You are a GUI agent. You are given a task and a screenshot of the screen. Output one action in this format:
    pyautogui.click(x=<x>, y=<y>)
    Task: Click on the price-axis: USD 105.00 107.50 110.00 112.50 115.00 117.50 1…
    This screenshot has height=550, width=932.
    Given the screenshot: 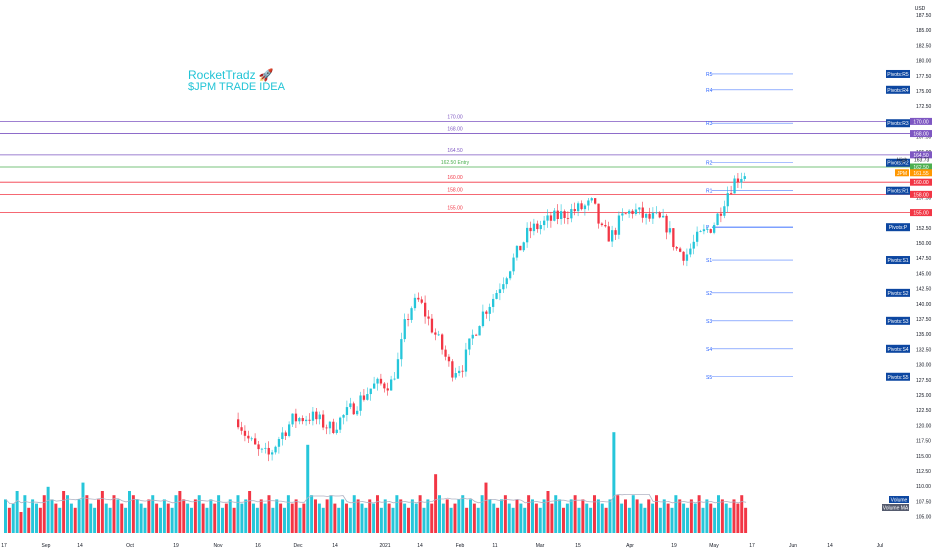 What is the action you would take?
    pyautogui.click(x=923, y=263)
    